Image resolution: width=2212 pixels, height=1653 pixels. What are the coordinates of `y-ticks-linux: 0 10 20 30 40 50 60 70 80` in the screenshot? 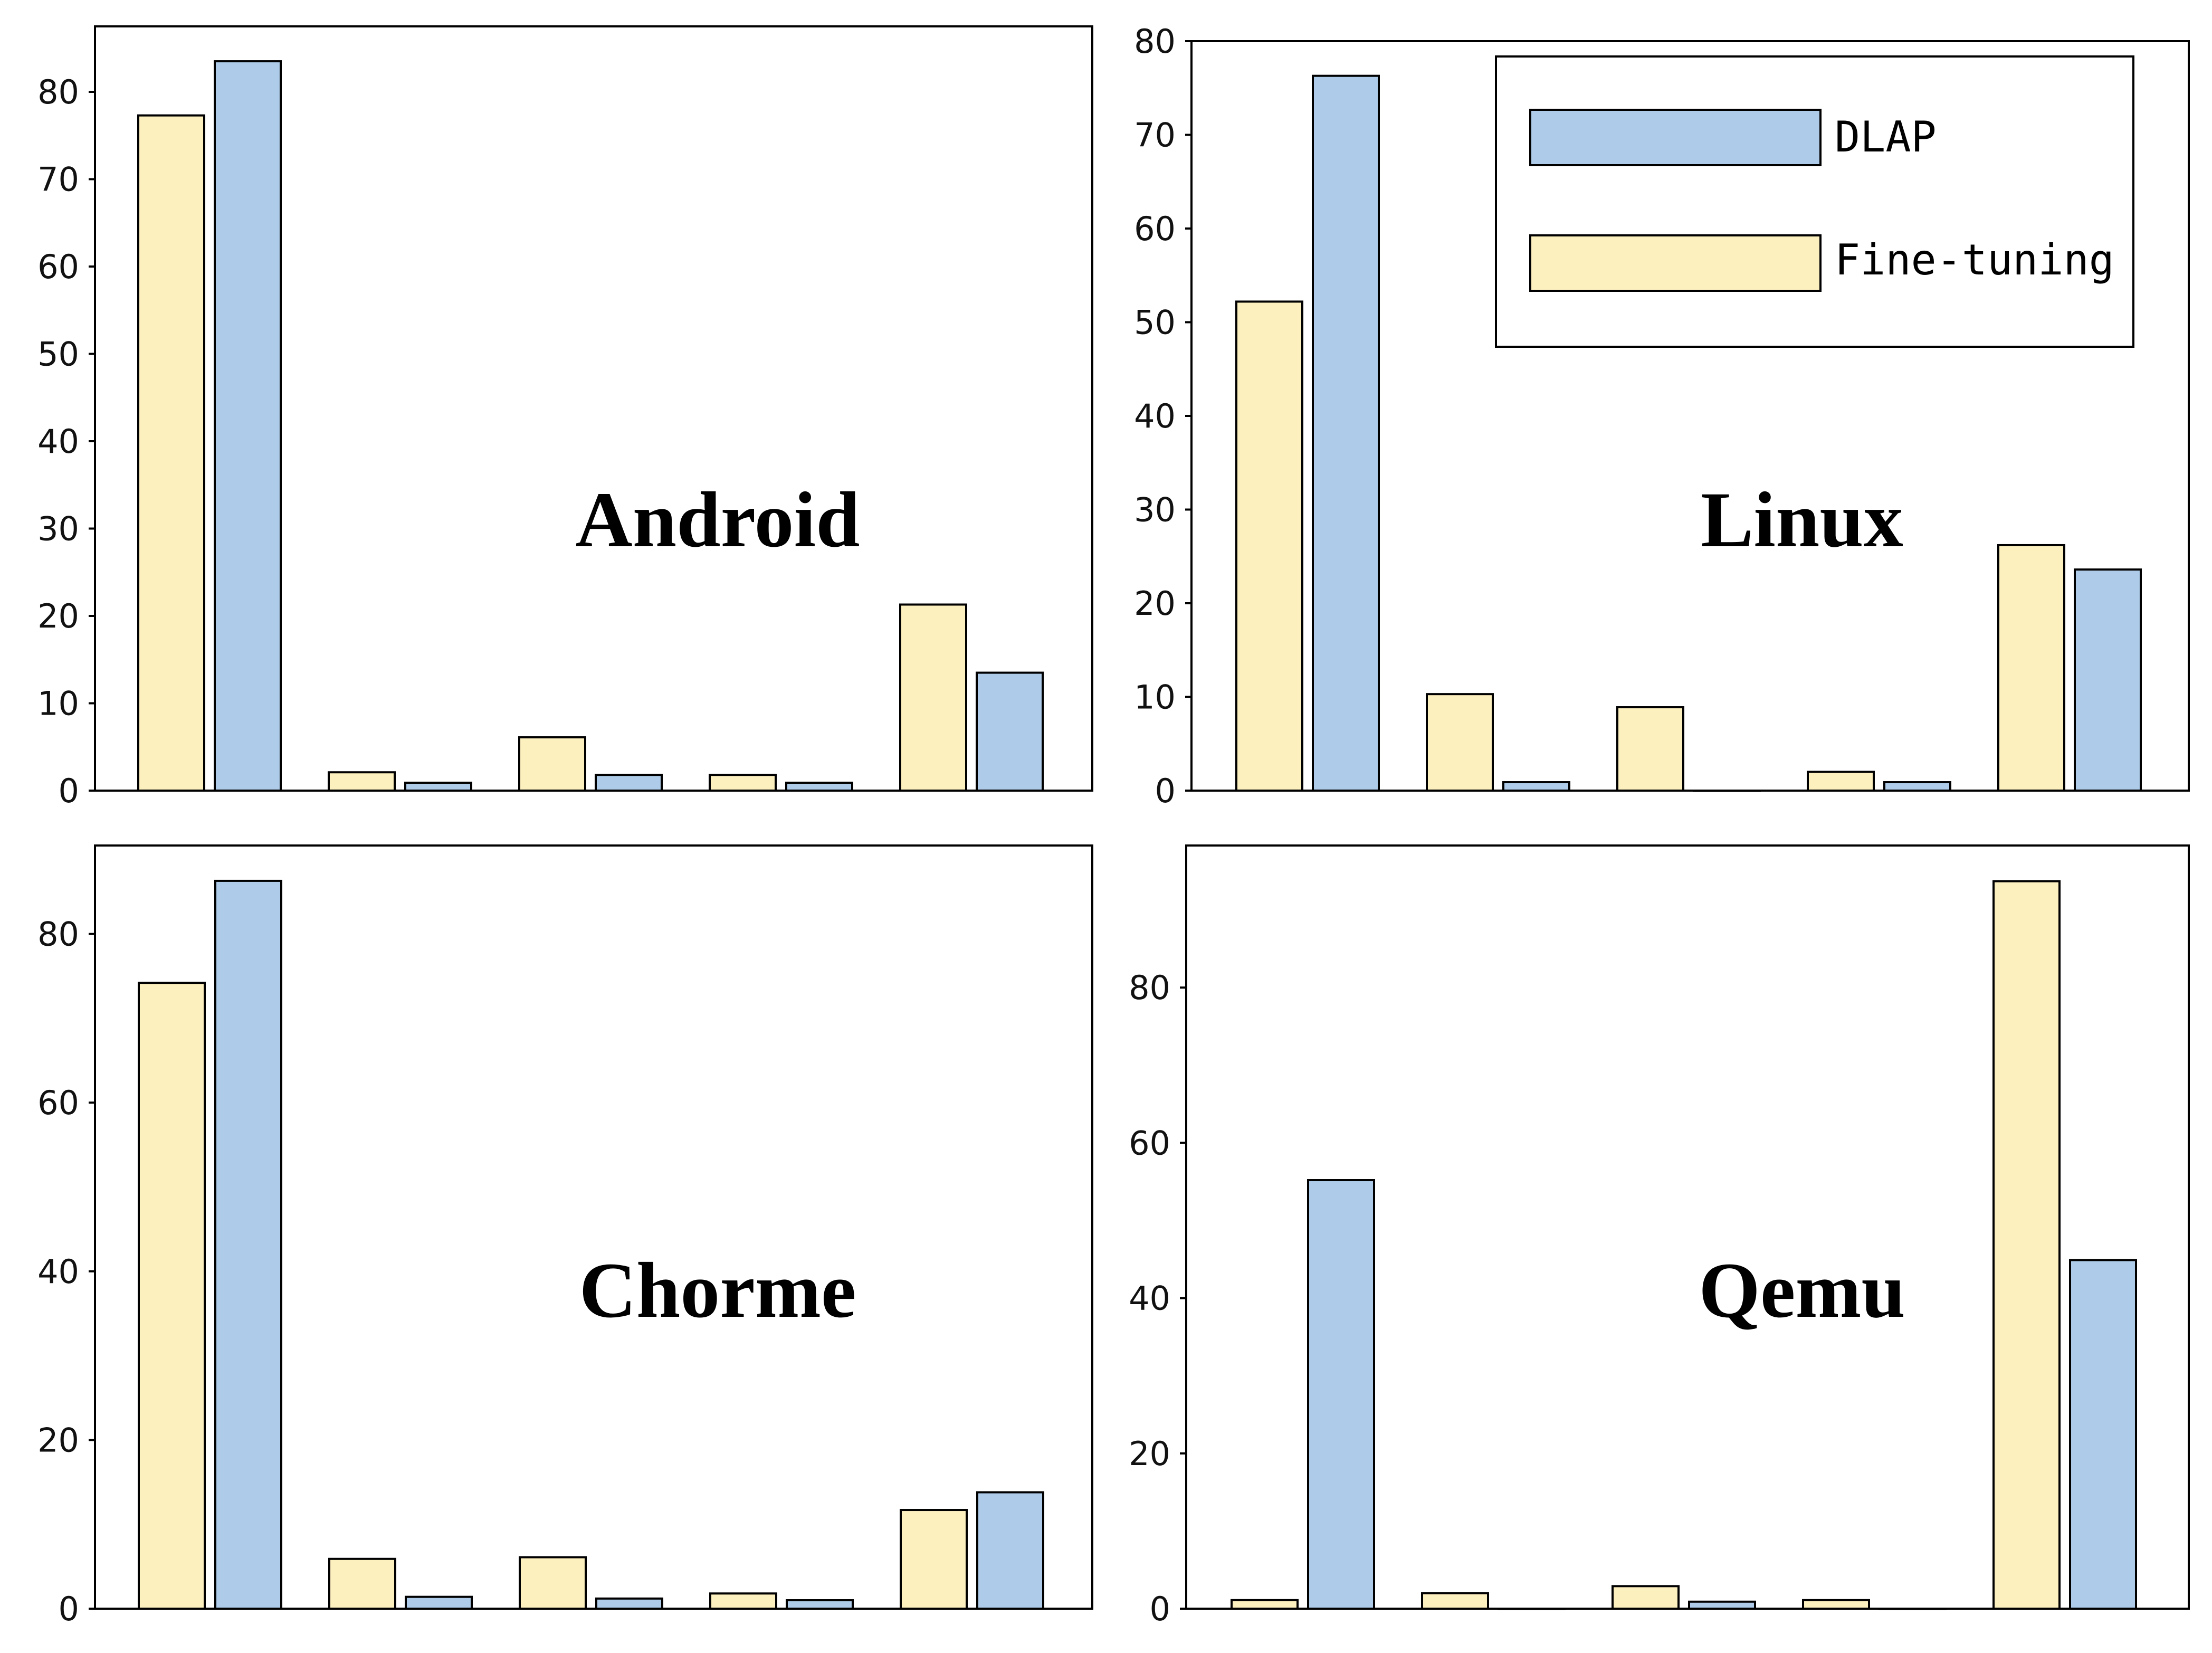 It's located at (1162, 416).